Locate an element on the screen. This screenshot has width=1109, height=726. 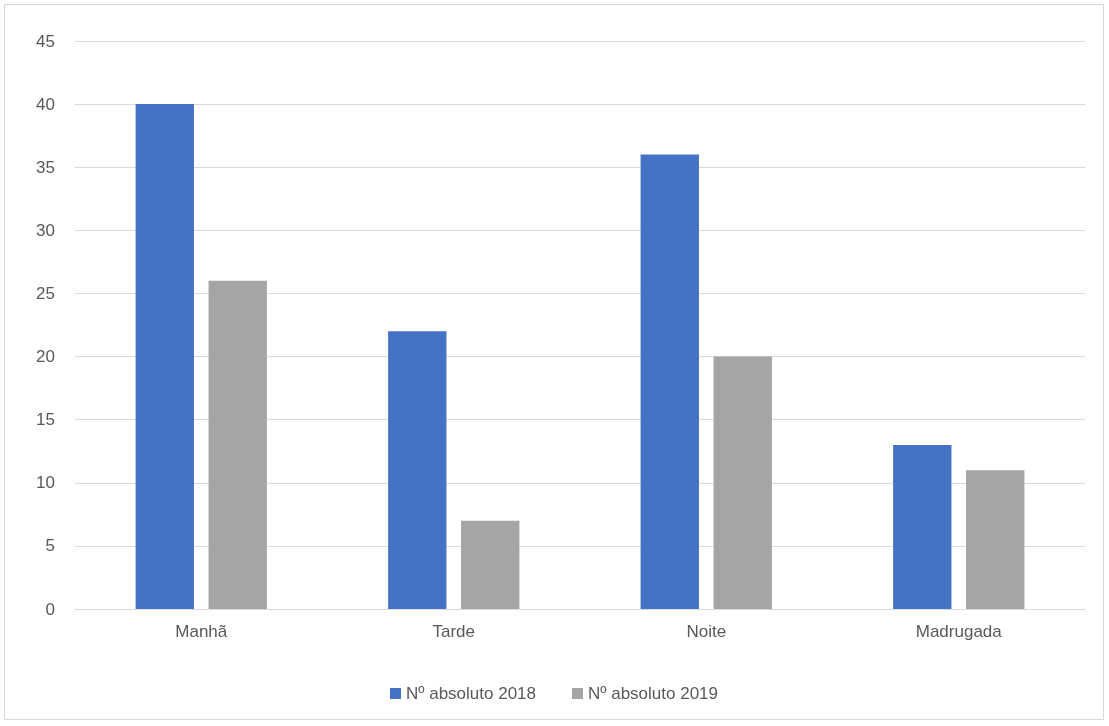
y-tick-label: 5 is located at coordinates (50, 546).